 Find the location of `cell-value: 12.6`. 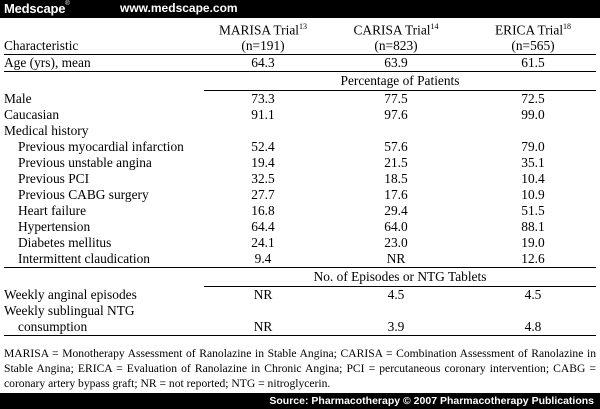

cell-value: 12.6 is located at coordinates (533, 259).